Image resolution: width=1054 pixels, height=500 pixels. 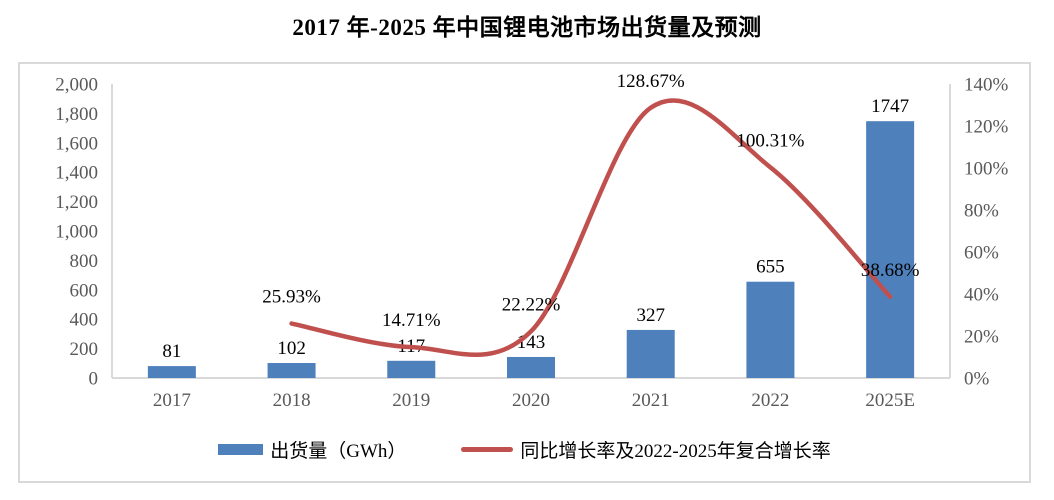 I want to click on bar-value-label: 1747, so click(x=890, y=106).